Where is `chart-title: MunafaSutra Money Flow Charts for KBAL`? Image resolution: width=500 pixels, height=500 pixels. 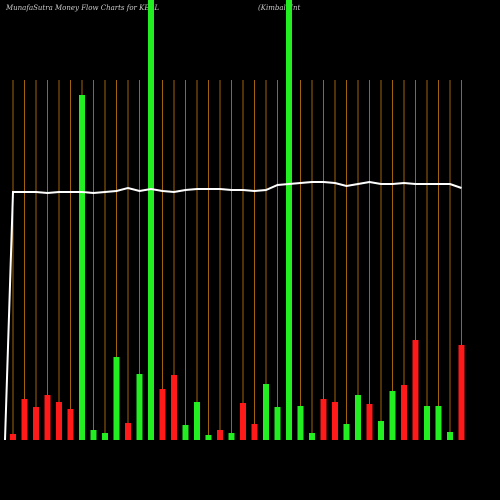
chart-title: MunafaSutra Money Flow Charts for KBAL is located at coordinates (82, 8).